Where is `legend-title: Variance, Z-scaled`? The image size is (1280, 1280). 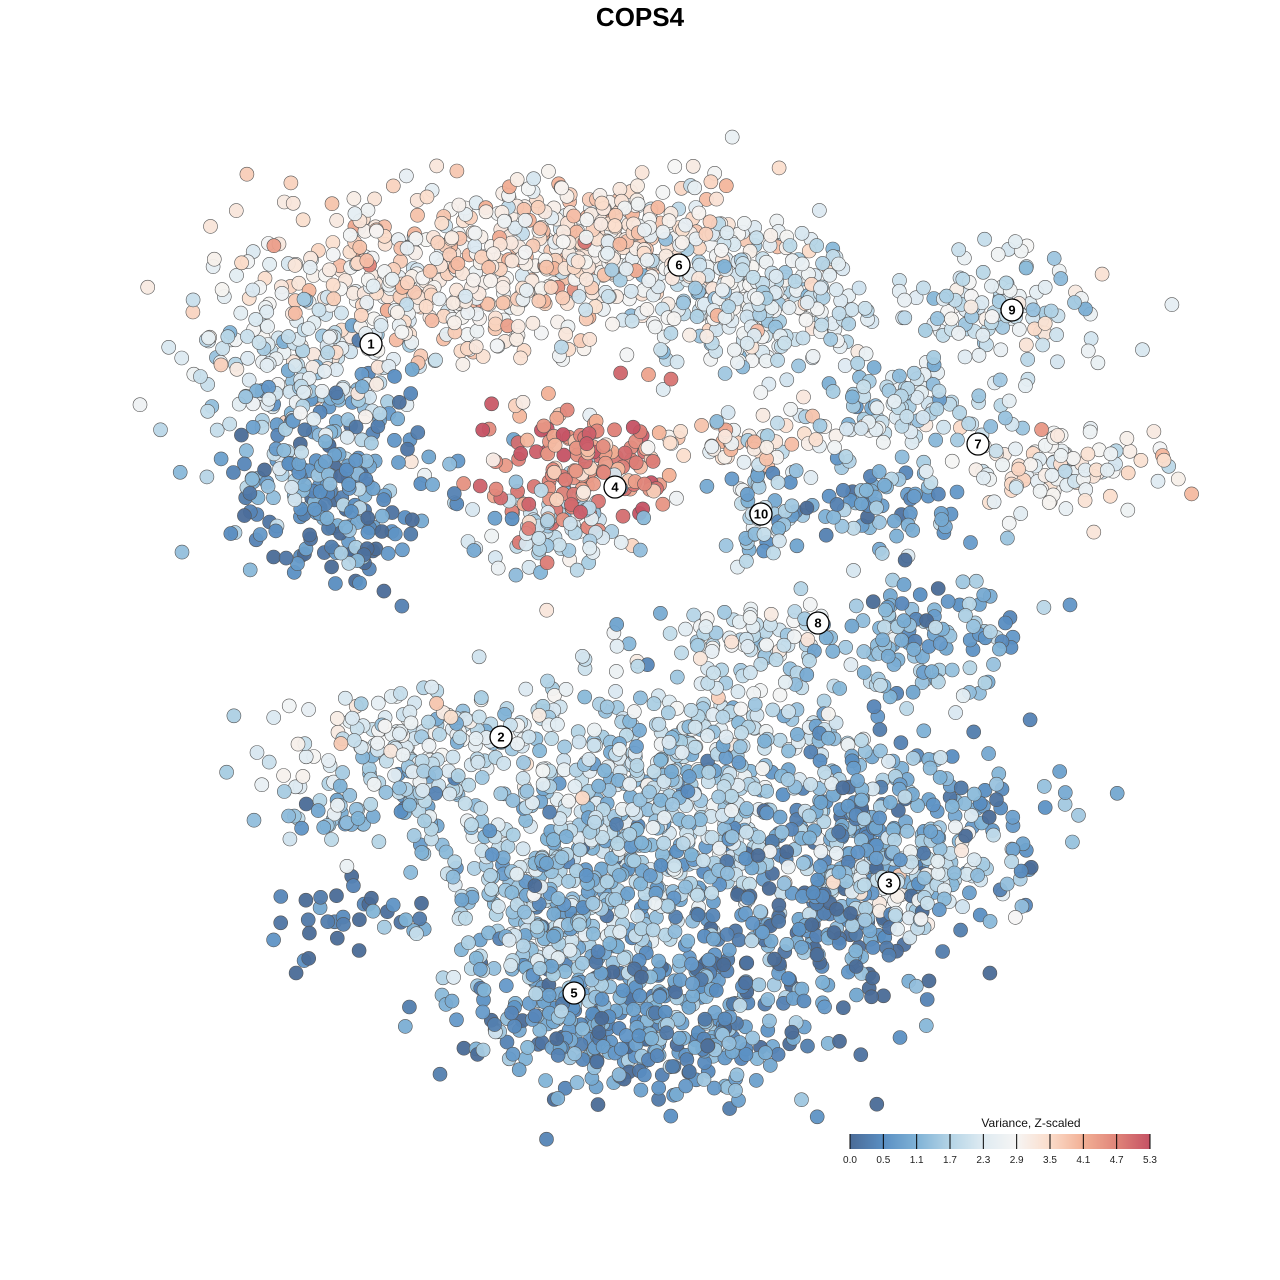 legend-title: Variance, Z-scaled is located at coordinates (1030, 1123).